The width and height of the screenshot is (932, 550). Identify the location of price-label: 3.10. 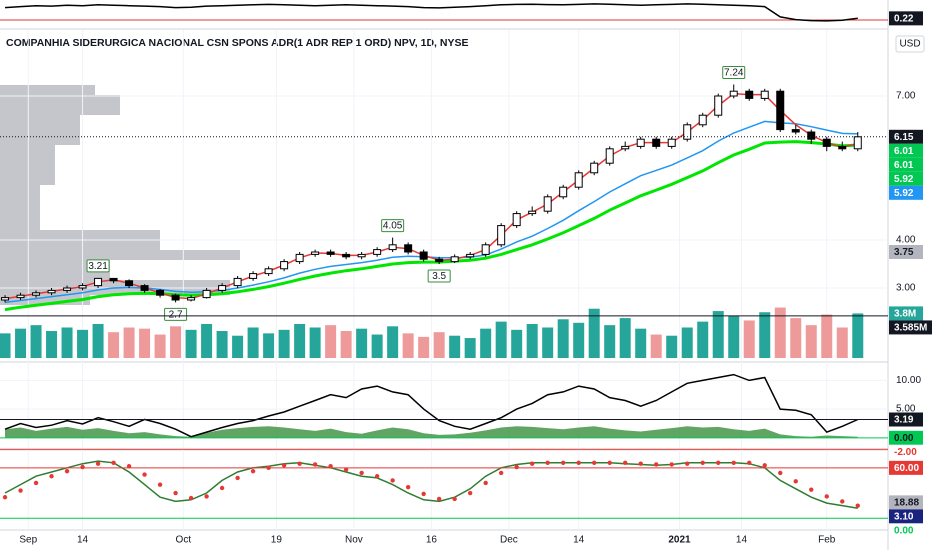
(904, 517).